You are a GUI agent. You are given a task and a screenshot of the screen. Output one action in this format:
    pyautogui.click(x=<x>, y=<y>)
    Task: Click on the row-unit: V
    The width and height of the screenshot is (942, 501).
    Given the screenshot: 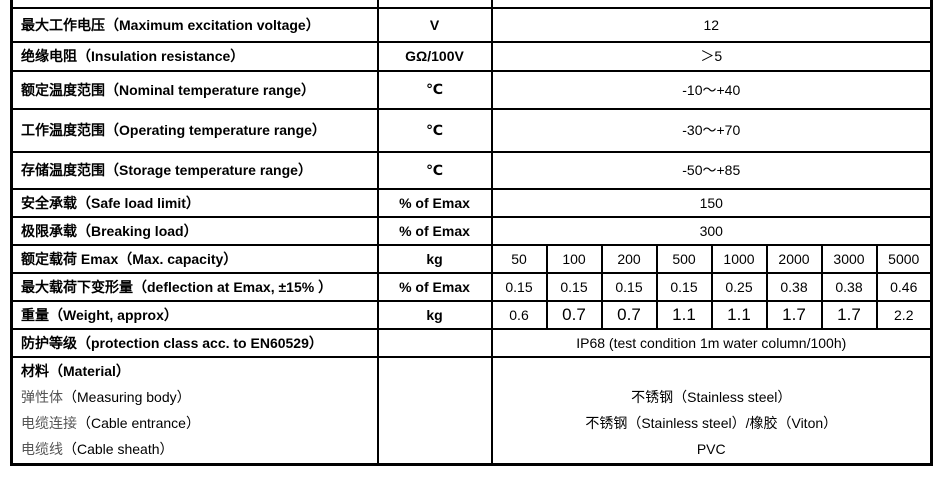 What is the action you would take?
    pyautogui.click(x=434, y=24)
    